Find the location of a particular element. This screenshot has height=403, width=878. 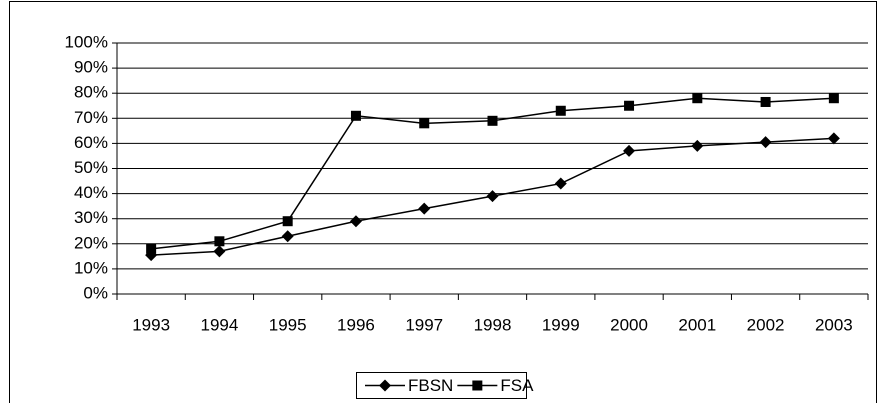

x-tick-label: 2001 is located at coordinates (697, 324).